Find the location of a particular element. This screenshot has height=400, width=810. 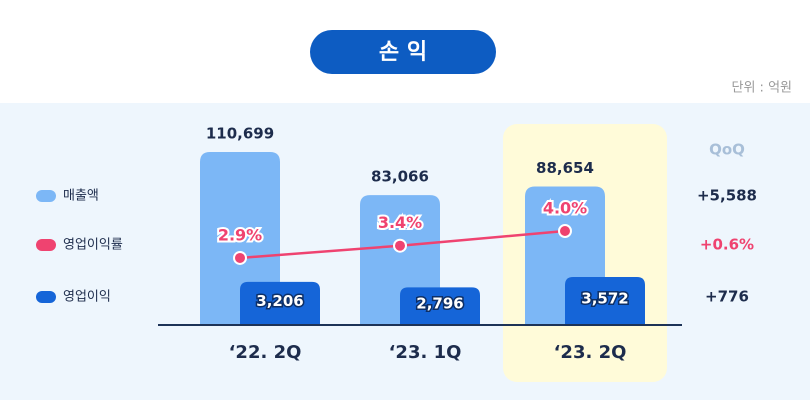

qoq-value: +776 is located at coordinates (727, 297).